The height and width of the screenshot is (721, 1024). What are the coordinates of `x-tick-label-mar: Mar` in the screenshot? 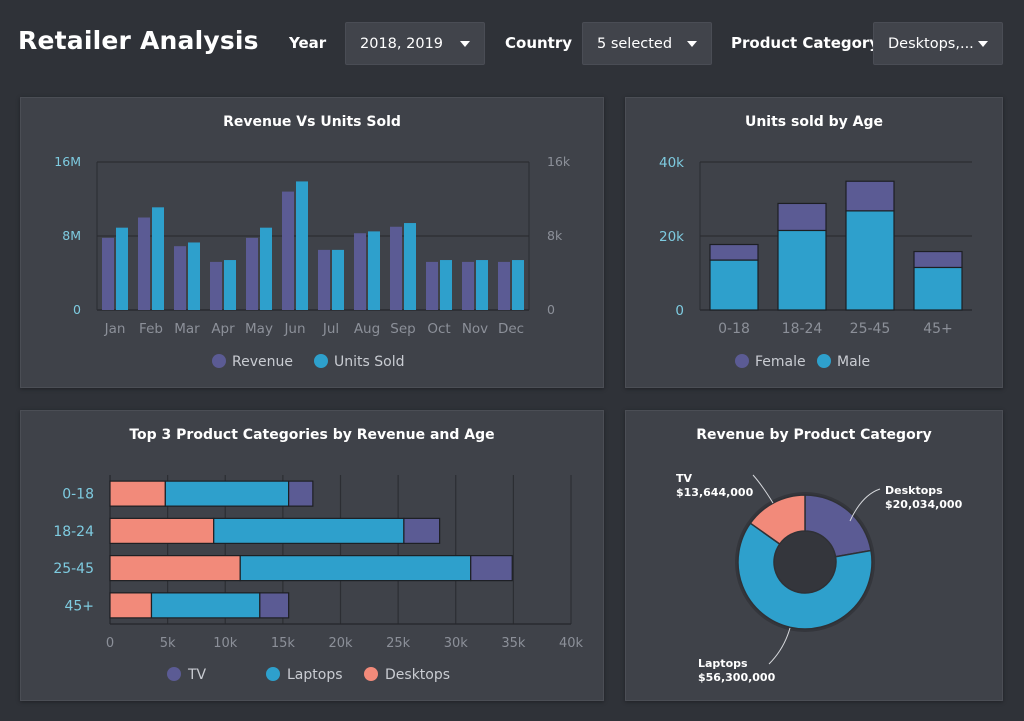 It's located at (187, 329).